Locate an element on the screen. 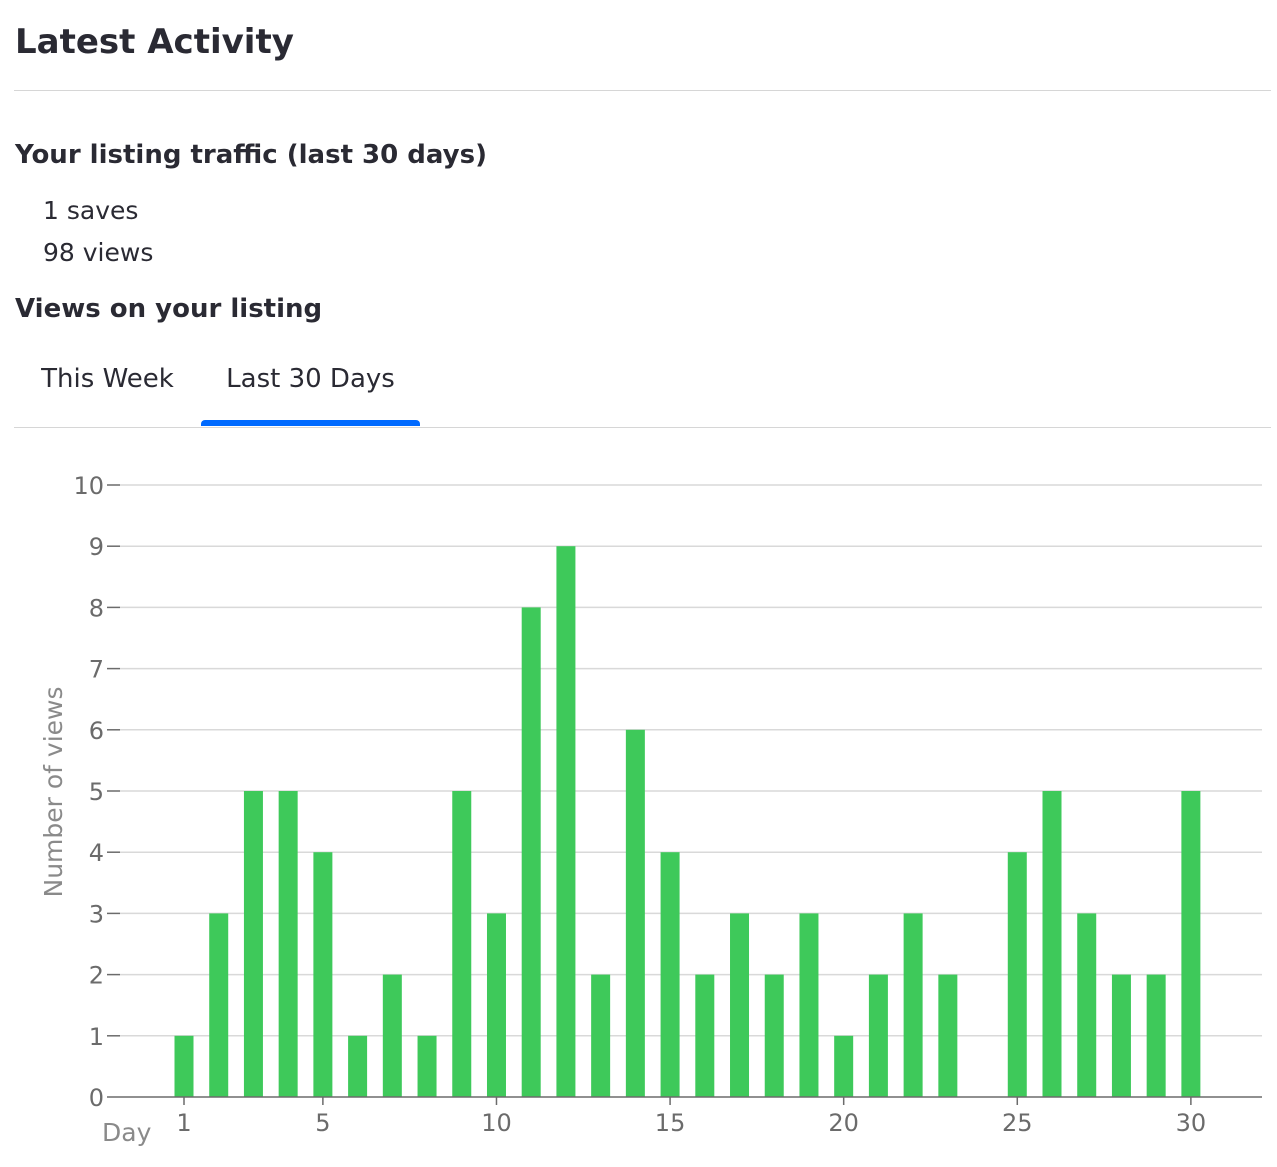 This screenshot has height=1167, width=1277. y-tick-label: 1 is located at coordinates (96, 1037).